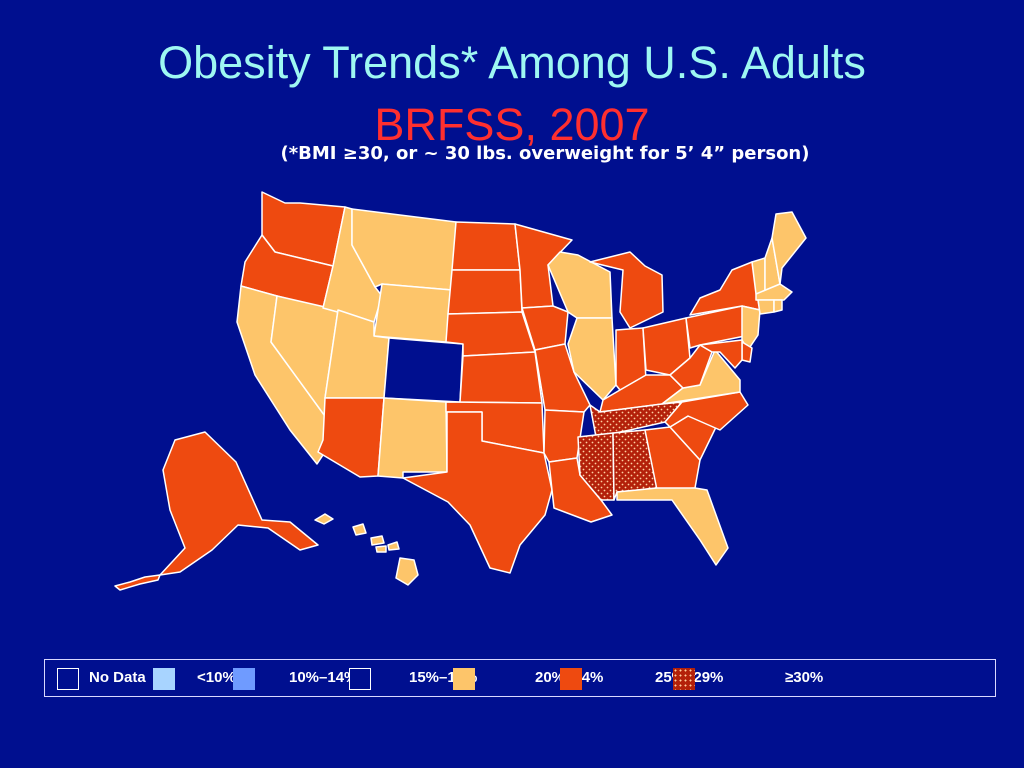 The height and width of the screenshot is (768, 1024). I want to click on state-MS, so click(596, 466).